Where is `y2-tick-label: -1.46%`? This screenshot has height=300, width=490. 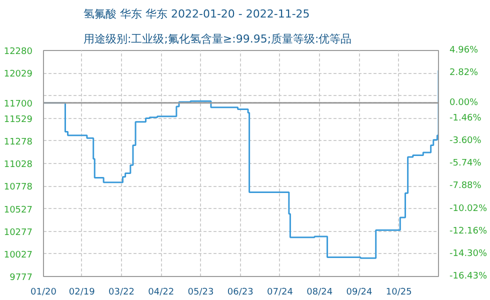 y2-tick-label: -1.46% is located at coordinates (466, 118).